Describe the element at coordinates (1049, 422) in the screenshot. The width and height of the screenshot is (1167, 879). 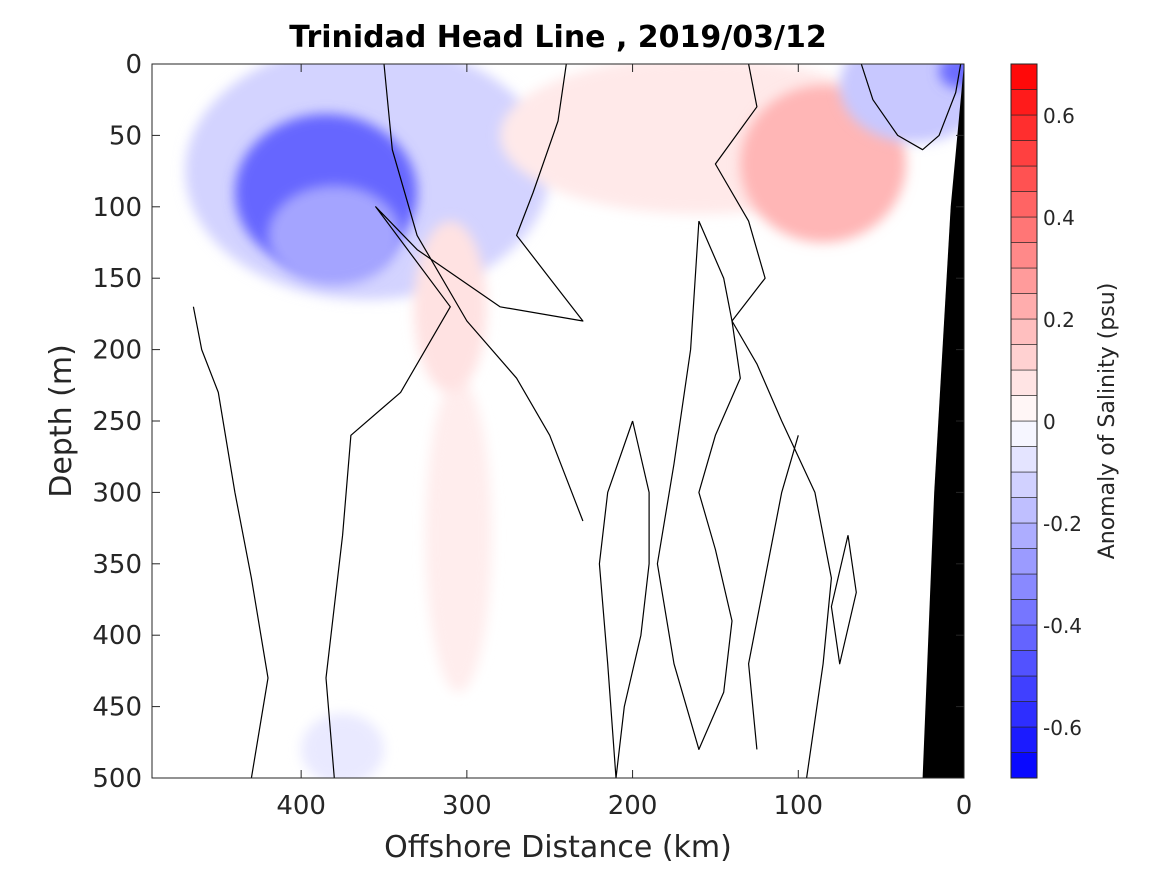
I see `colorbar-tick-label-3: 0` at that location.